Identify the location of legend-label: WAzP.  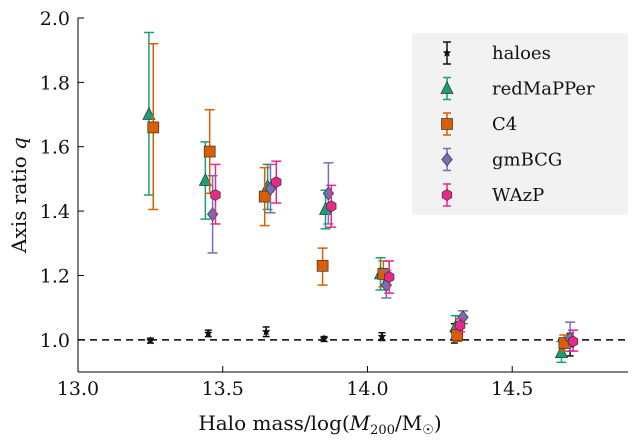
(518, 195).